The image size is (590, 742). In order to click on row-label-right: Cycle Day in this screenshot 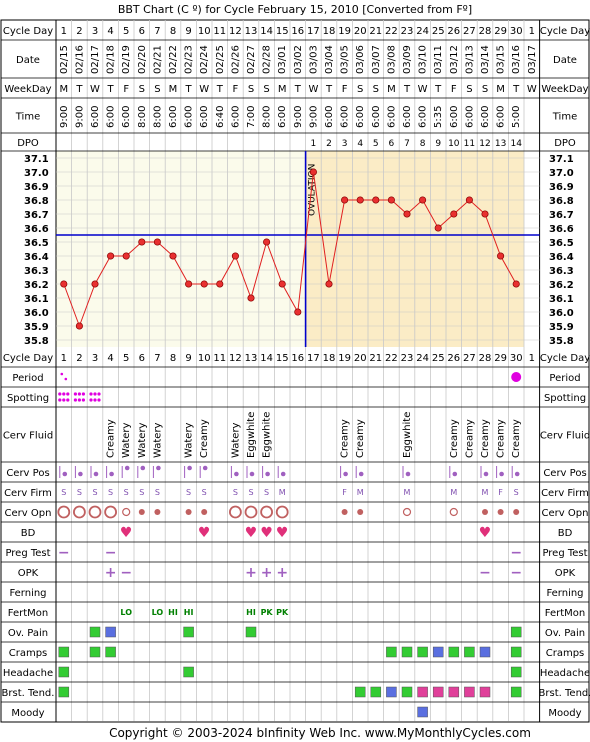, I will do `click(565, 358)`.